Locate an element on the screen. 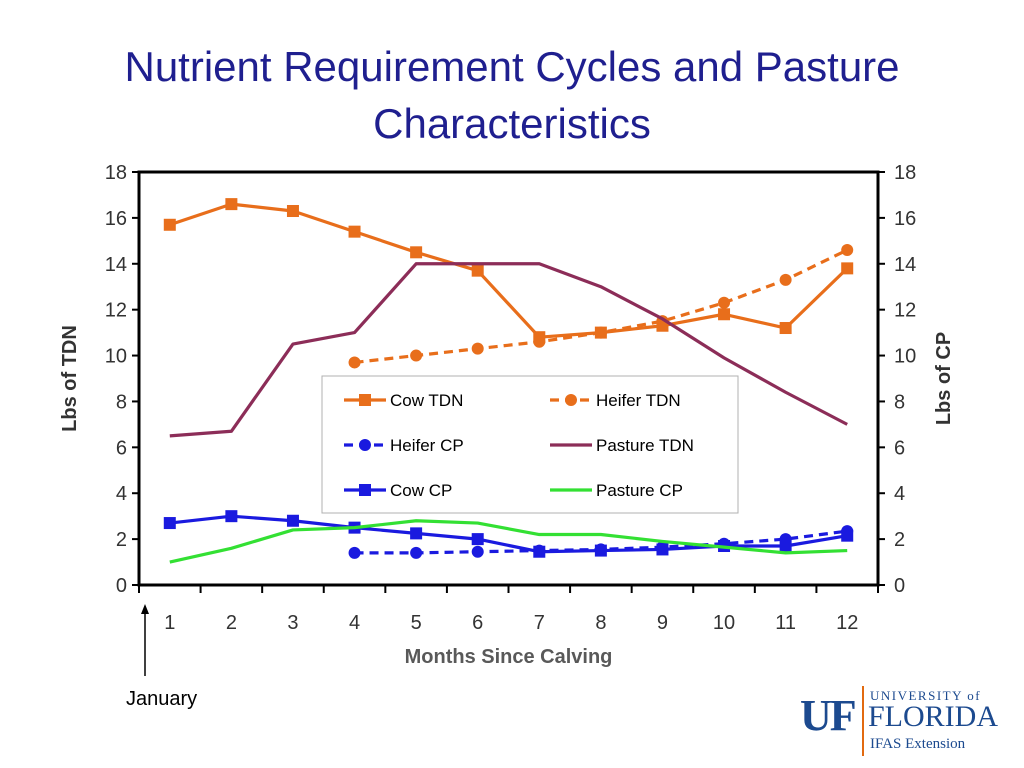 Image resolution: width=1024 pixels, height=768 pixels. logo-university-text: UNIVERSITY of is located at coordinates (926, 695).